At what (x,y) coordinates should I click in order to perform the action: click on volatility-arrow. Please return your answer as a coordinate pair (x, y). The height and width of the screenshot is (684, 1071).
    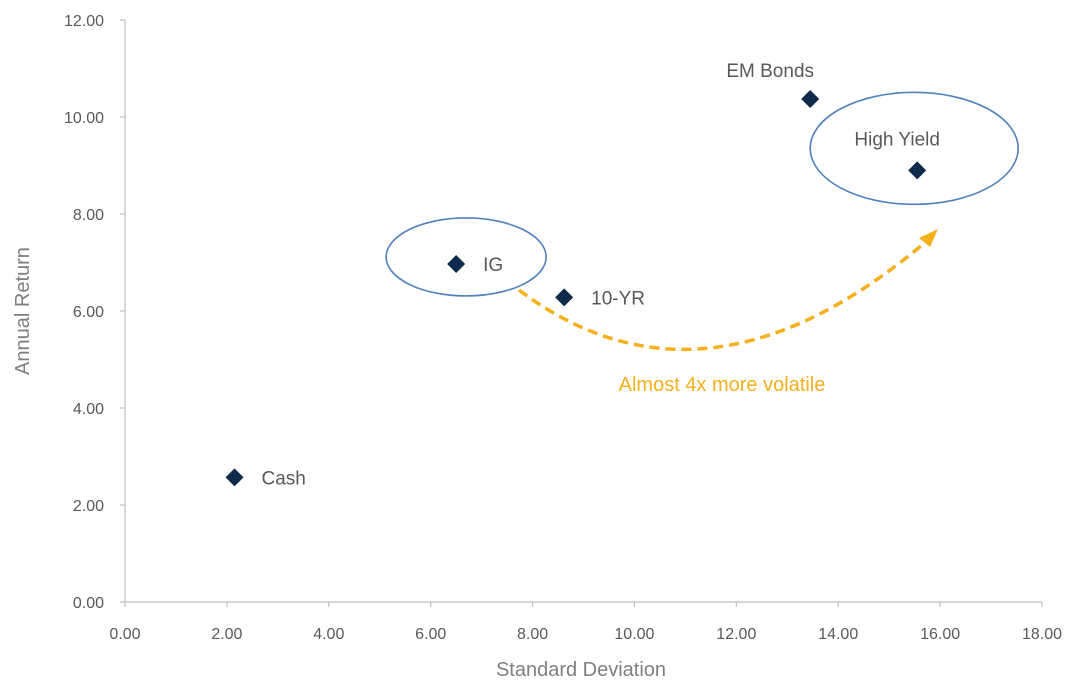
    Looking at the image, I should click on (727, 290).